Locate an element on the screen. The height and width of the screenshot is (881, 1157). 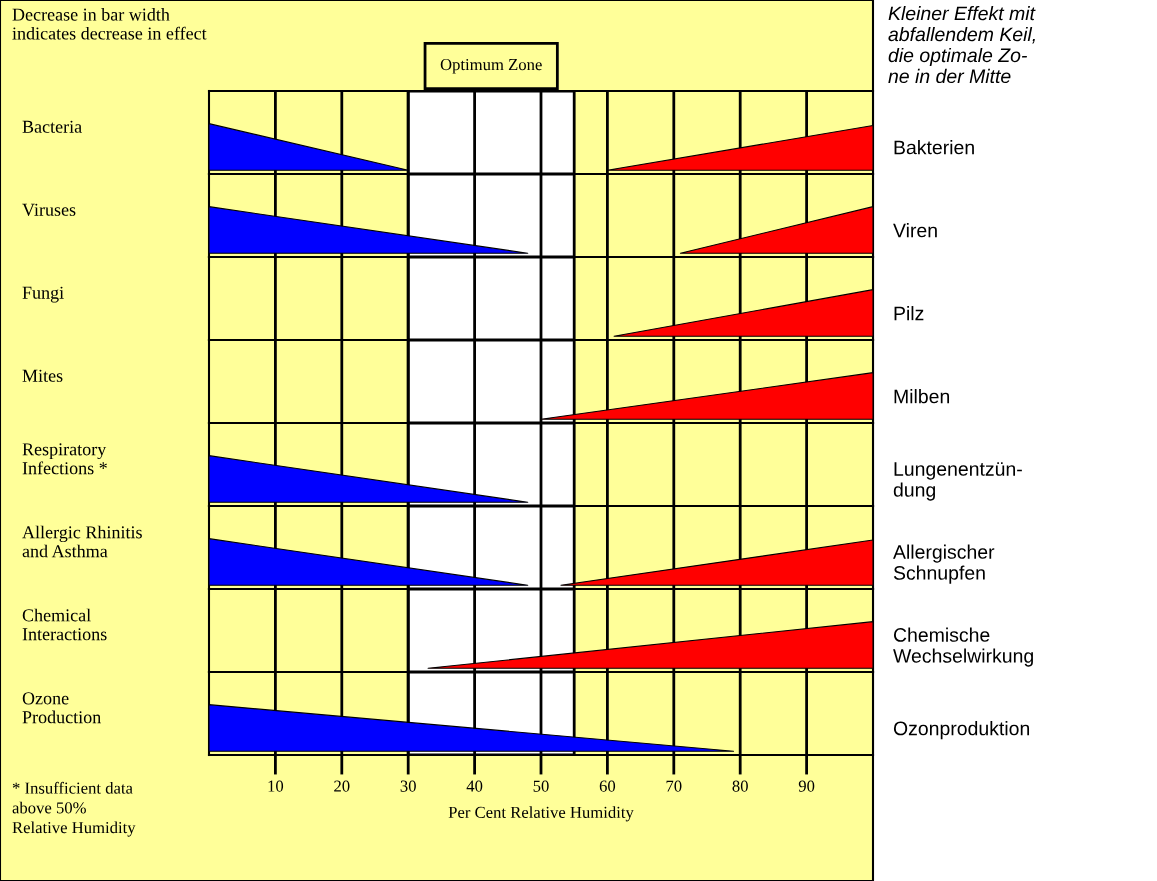
band-label: Optimum Zone is located at coordinates (491, 66).